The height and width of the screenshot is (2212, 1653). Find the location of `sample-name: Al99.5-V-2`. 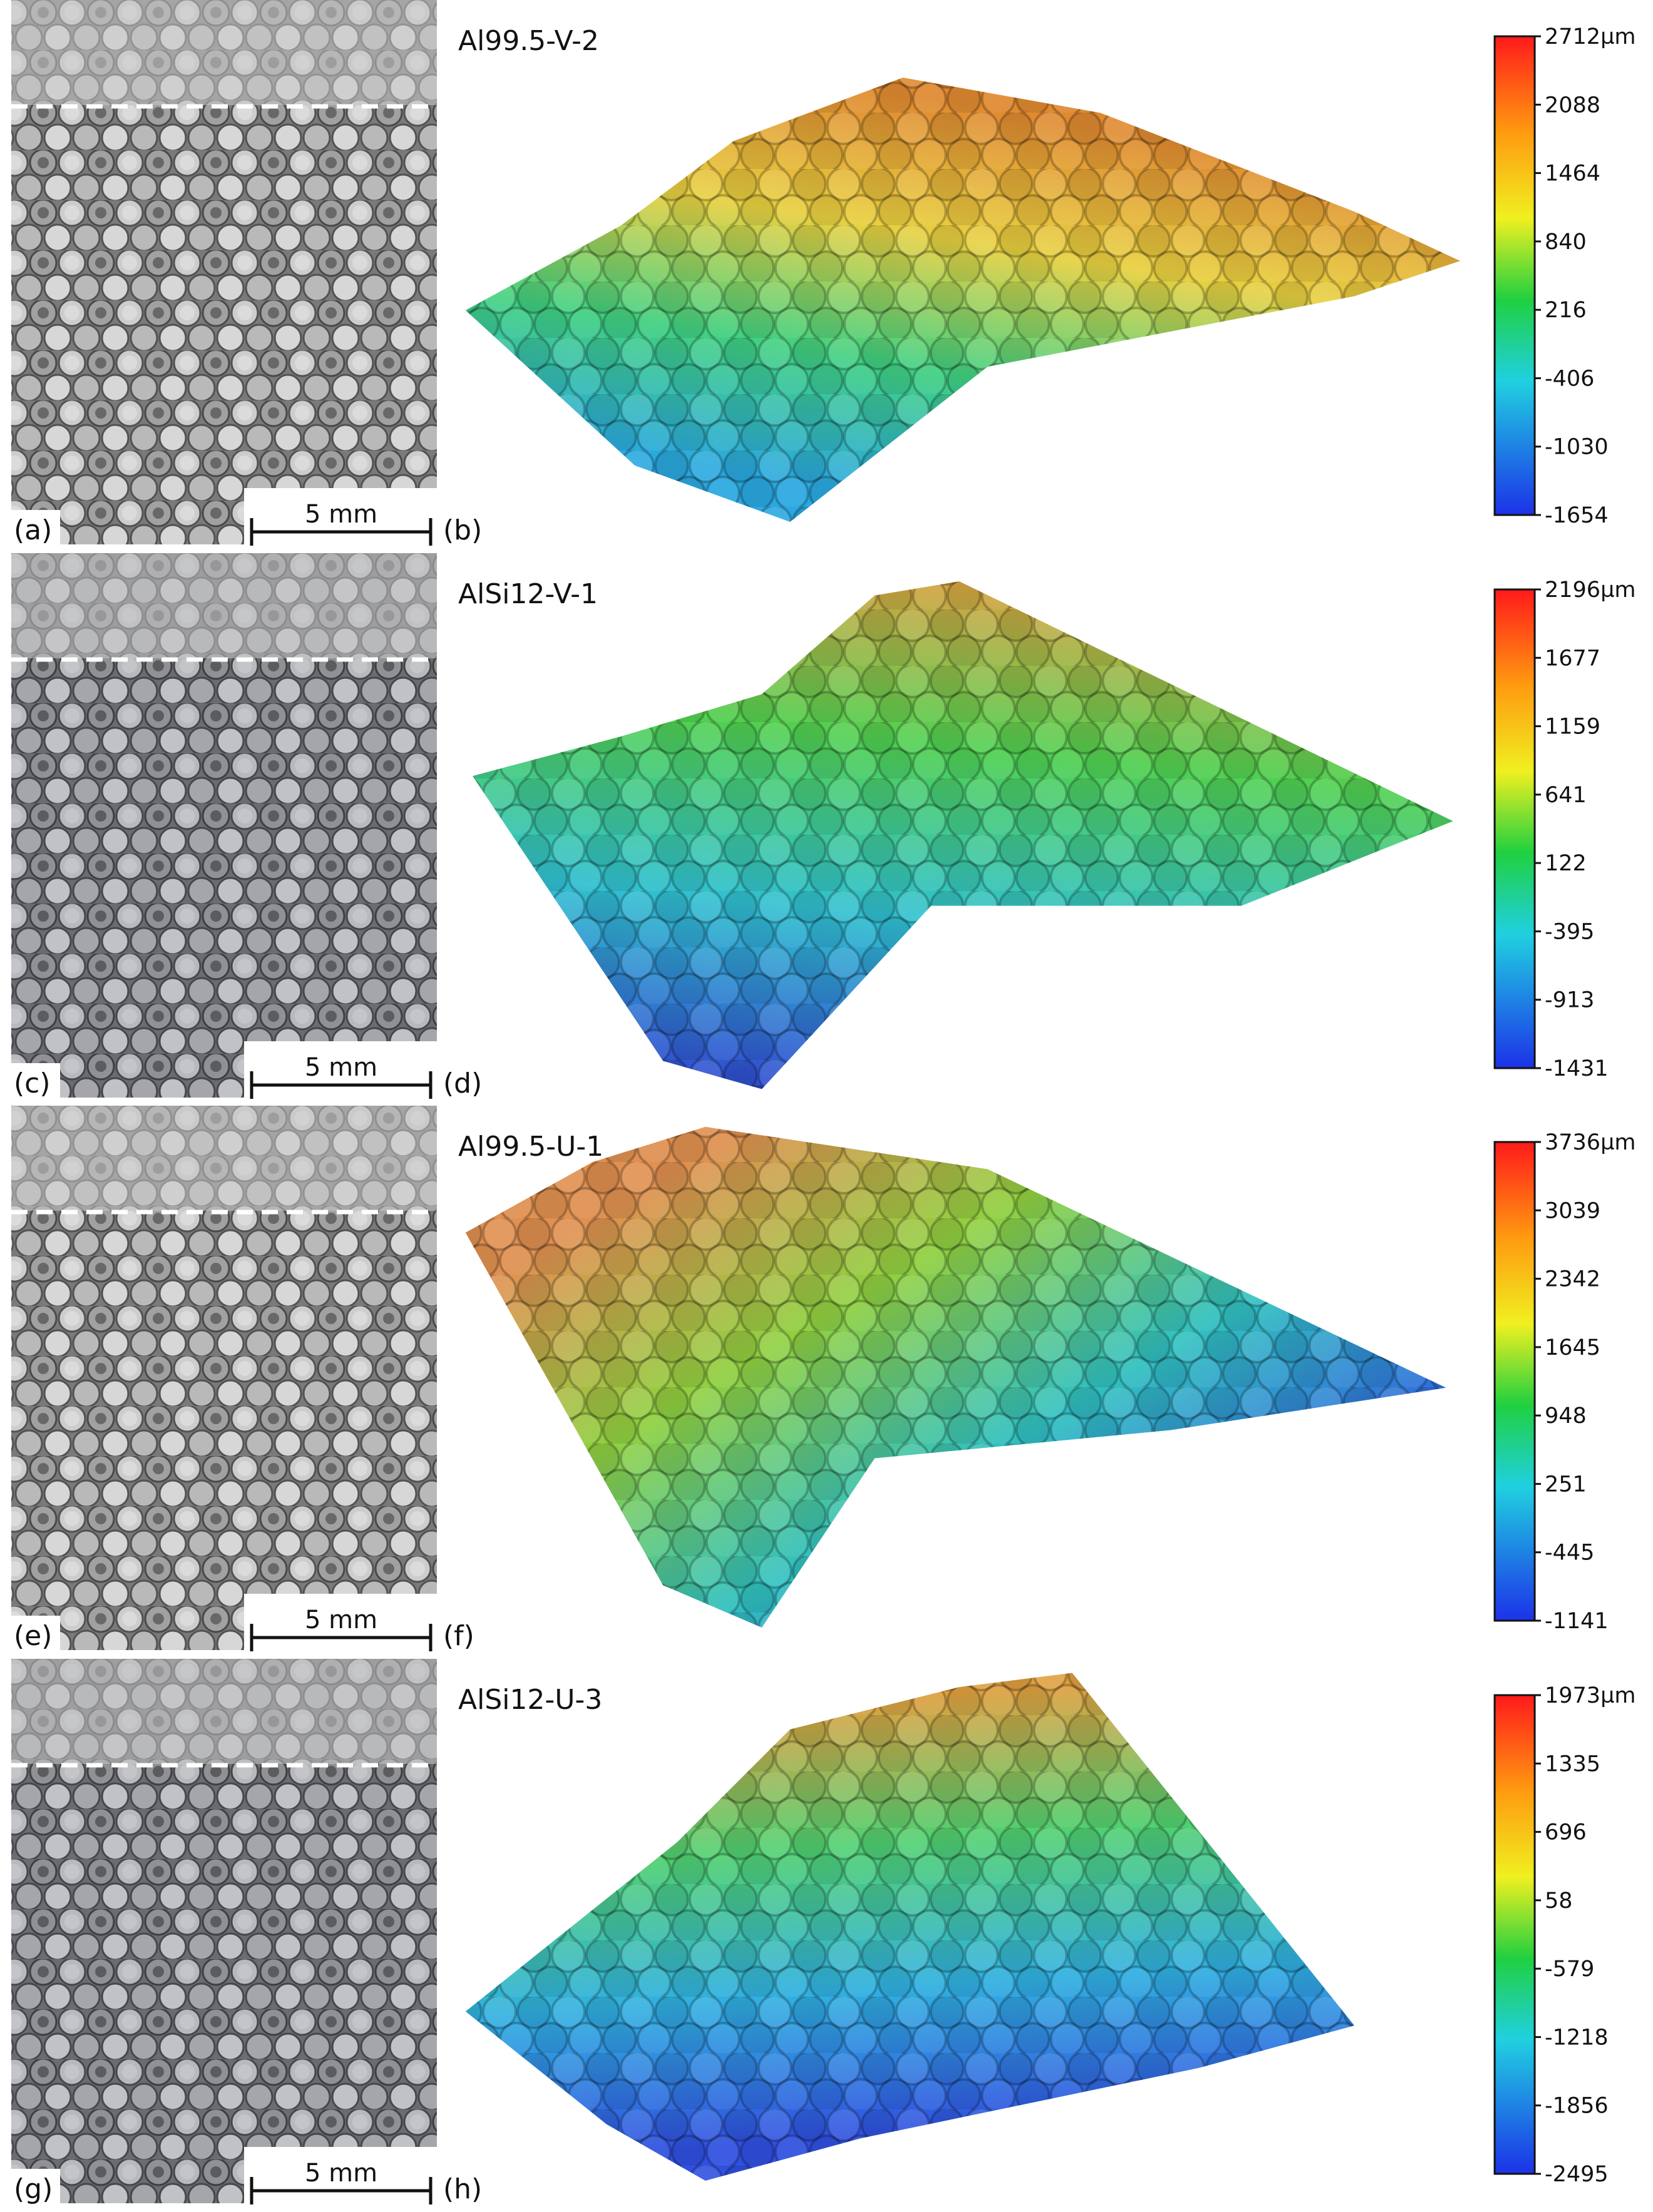

sample-name: Al99.5-V-2 is located at coordinates (528, 41).